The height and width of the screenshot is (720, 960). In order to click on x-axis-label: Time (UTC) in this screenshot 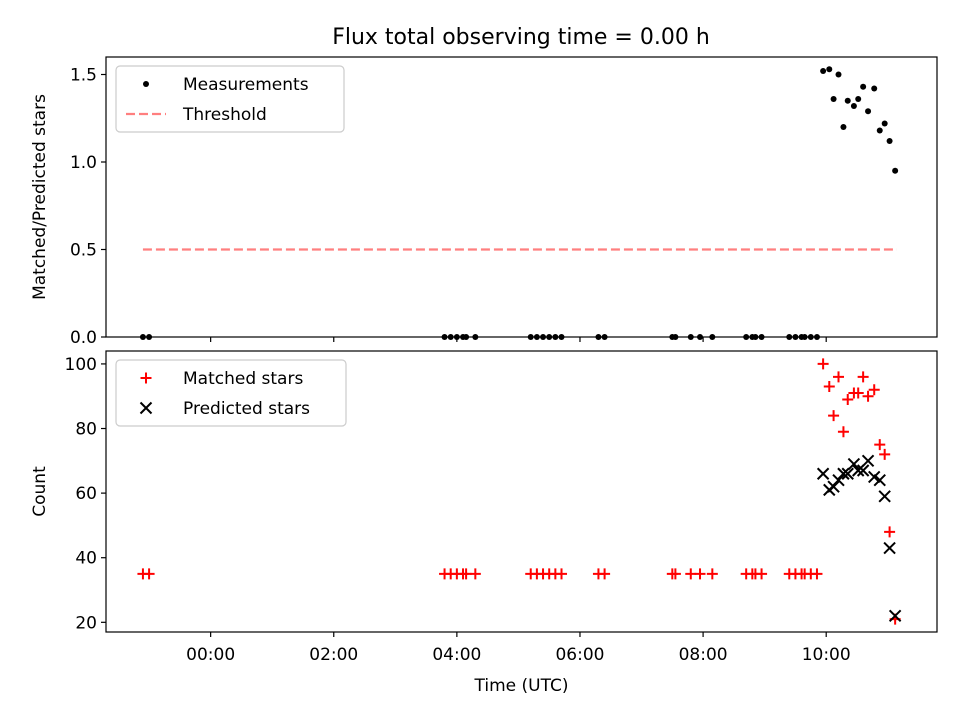, I will do `click(521, 686)`.